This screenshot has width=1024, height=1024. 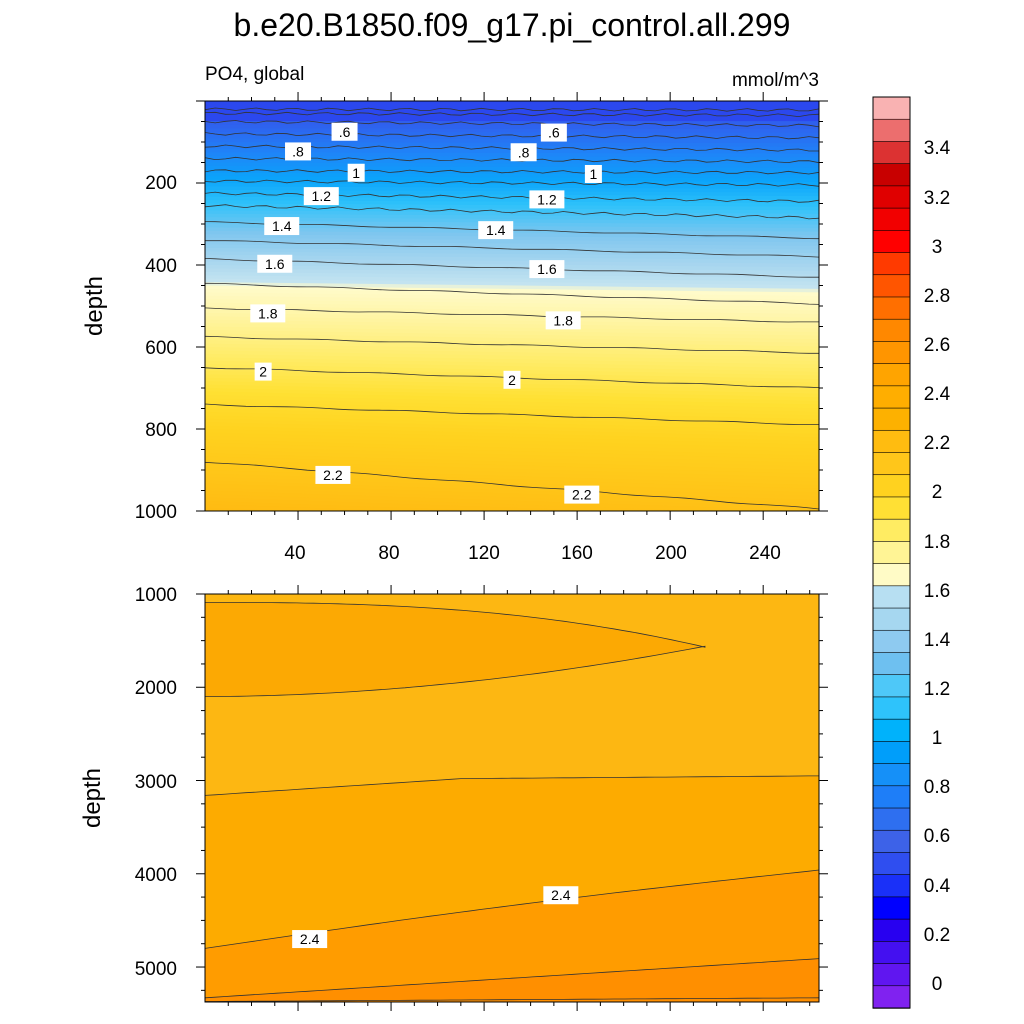 I want to click on colorbar-label: 1.2, so click(x=937, y=689).